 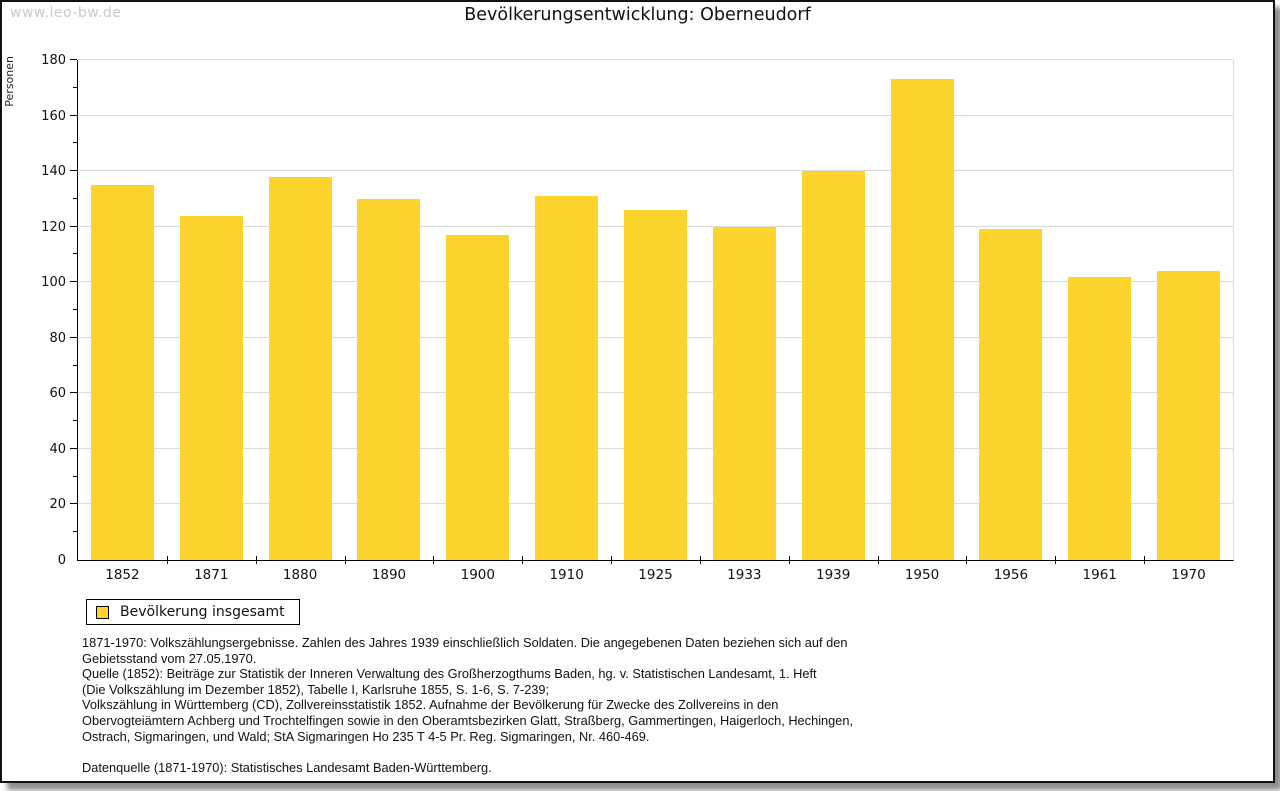 What do you see at coordinates (57, 394) in the screenshot?
I see `y-tick-label: 60` at bounding box center [57, 394].